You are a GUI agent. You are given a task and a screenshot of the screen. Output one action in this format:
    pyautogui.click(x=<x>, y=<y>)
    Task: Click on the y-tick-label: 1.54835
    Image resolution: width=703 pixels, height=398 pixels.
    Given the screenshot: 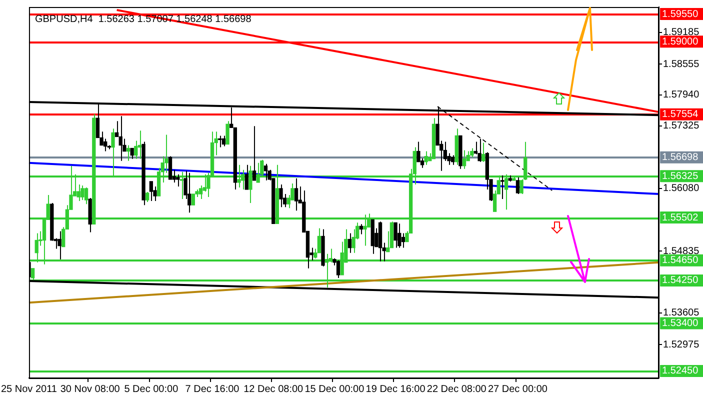 What is the action you would take?
    pyautogui.click(x=681, y=251)
    